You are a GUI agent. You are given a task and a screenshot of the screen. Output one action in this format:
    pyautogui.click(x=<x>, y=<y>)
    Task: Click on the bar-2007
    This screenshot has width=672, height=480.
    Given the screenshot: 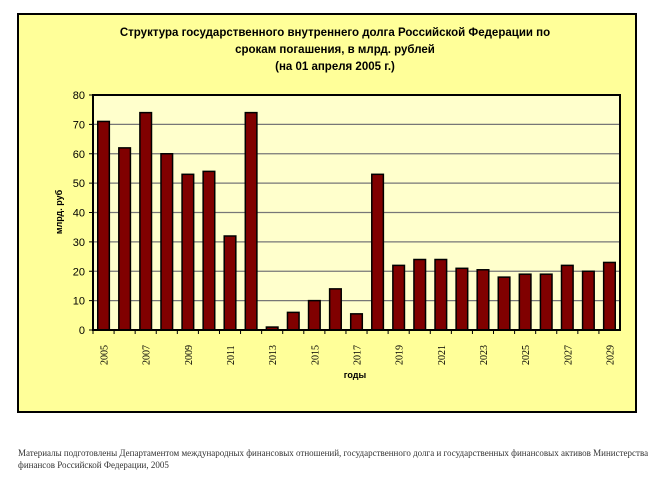 What is the action you would take?
    pyautogui.click(x=146, y=221)
    